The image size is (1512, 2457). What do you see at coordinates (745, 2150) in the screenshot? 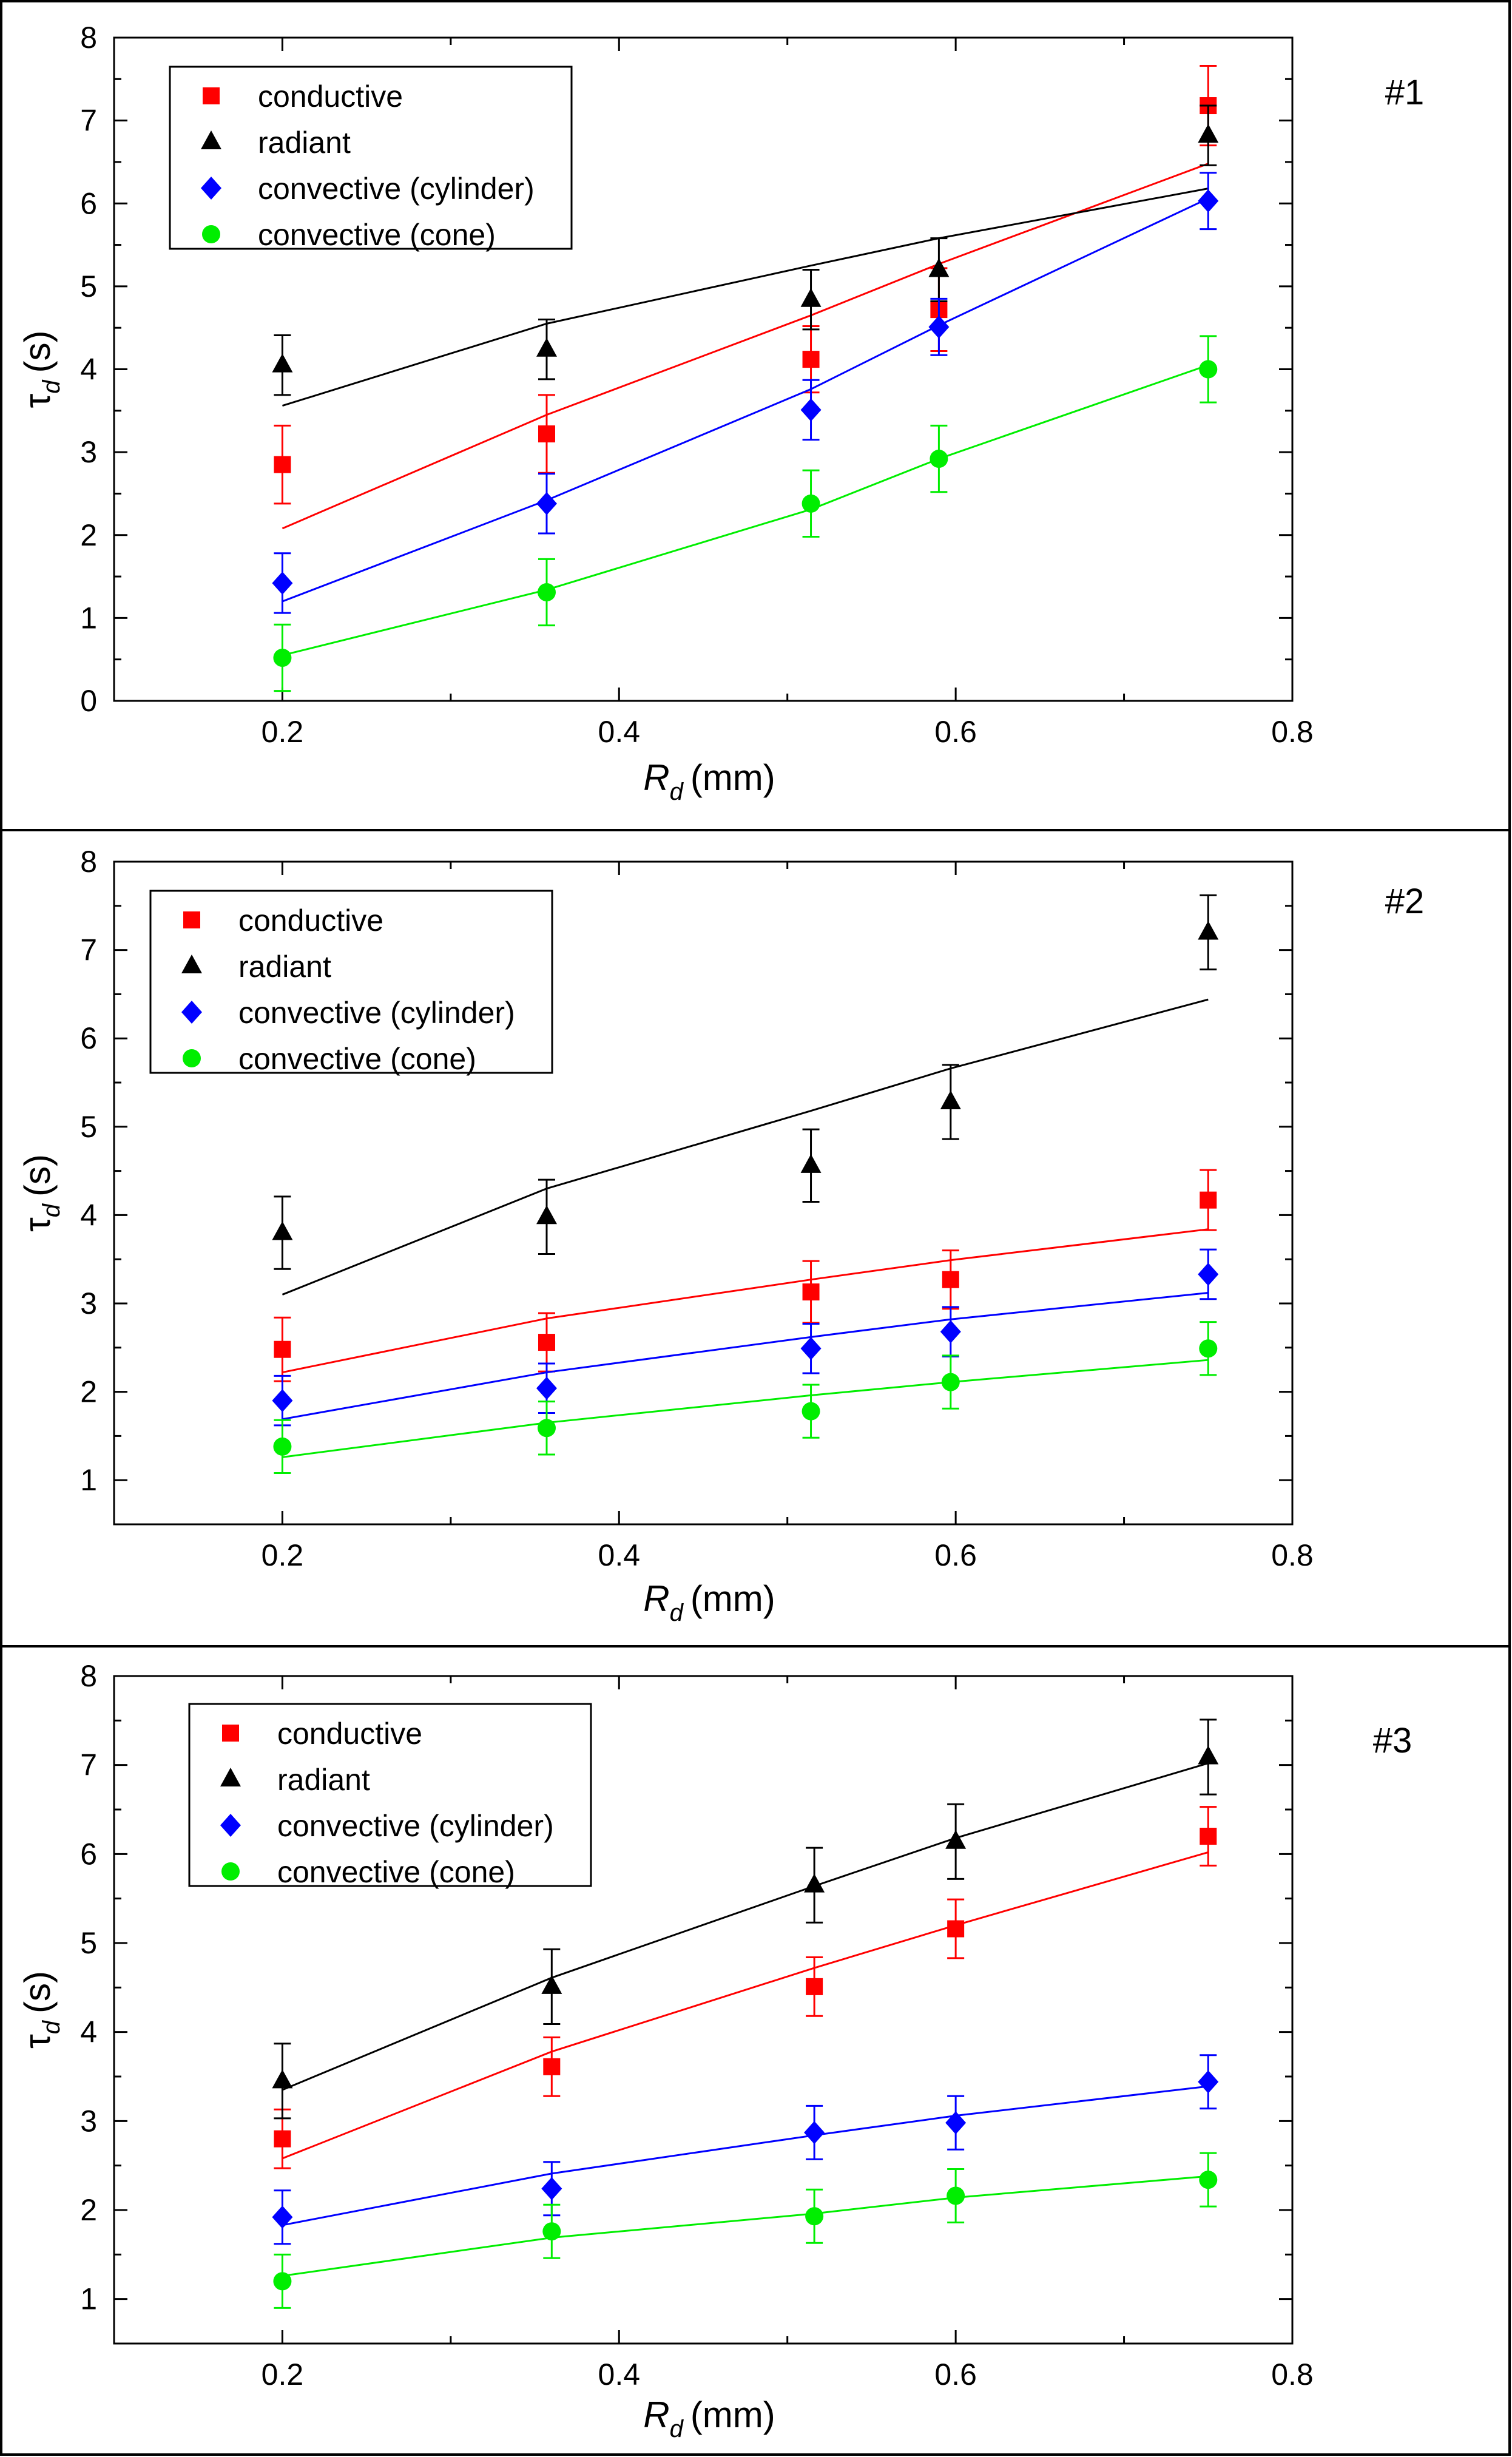
I see `series-convective-cylinder-` at bounding box center [745, 2150].